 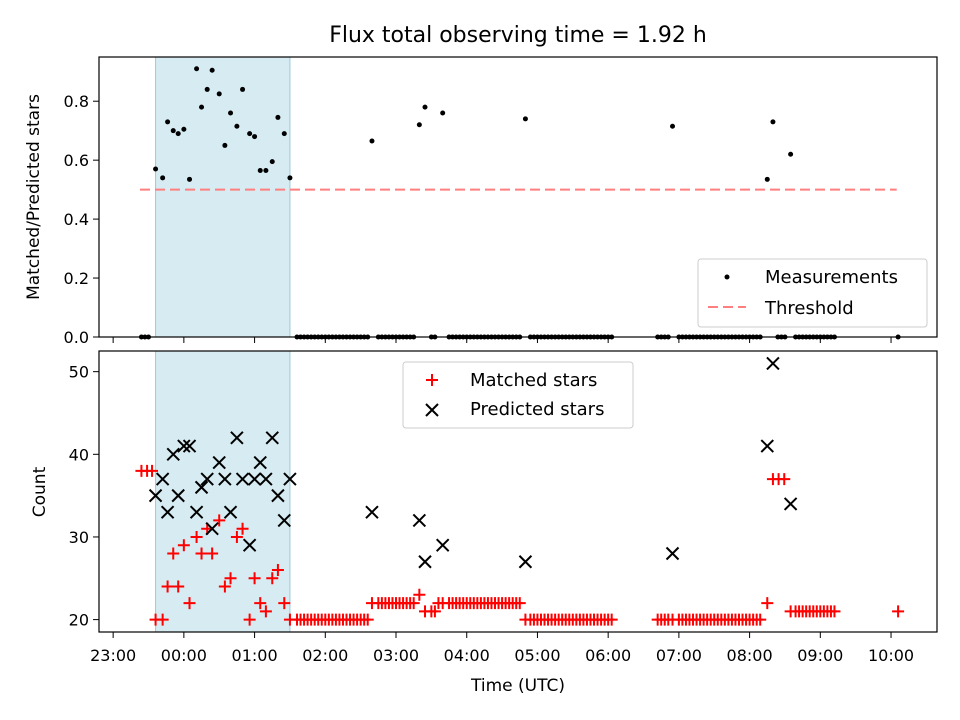 What do you see at coordinates (518, 35) in the screenshot?
I see `chart-title: Flux total observing time = 1.92 h` at bounding box center [518, 35].